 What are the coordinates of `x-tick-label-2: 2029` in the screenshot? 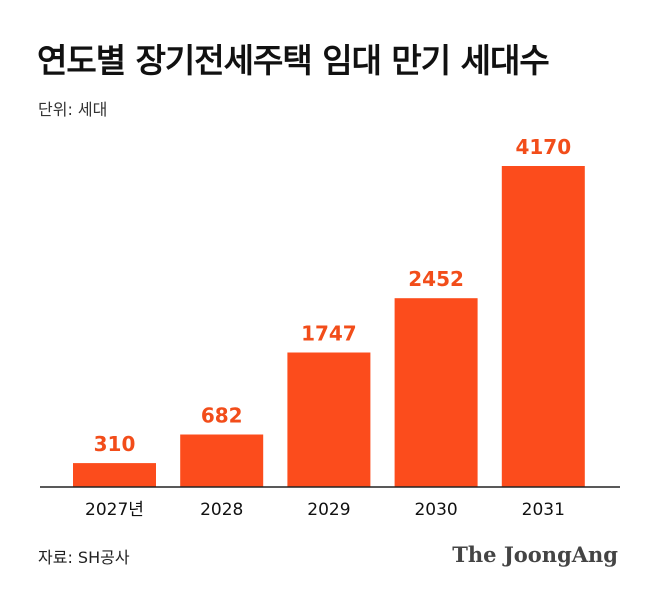 It's located at (328, 510).